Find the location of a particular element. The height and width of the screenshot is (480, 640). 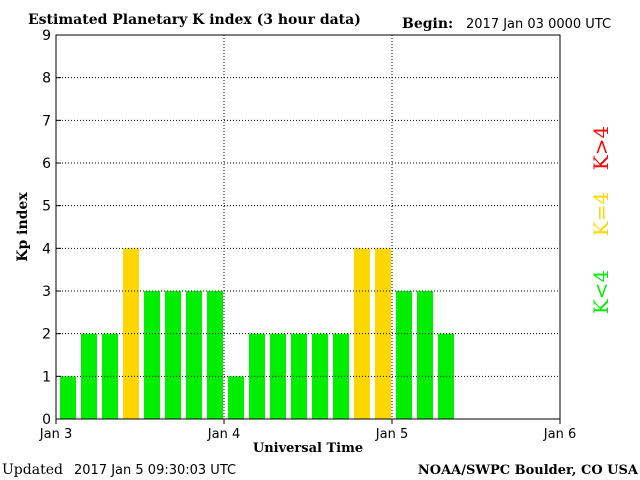

y-tick-label: 4 is located at coordinates (46, 249).